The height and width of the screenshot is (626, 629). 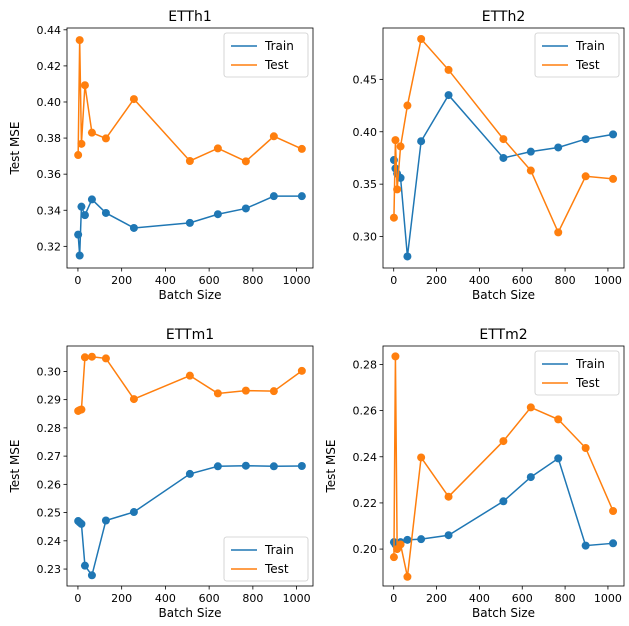 What do you see at coordinates (565, 280) in the screenshot?
I see `x-tick-label: 800` at bounding box center [565, 280].